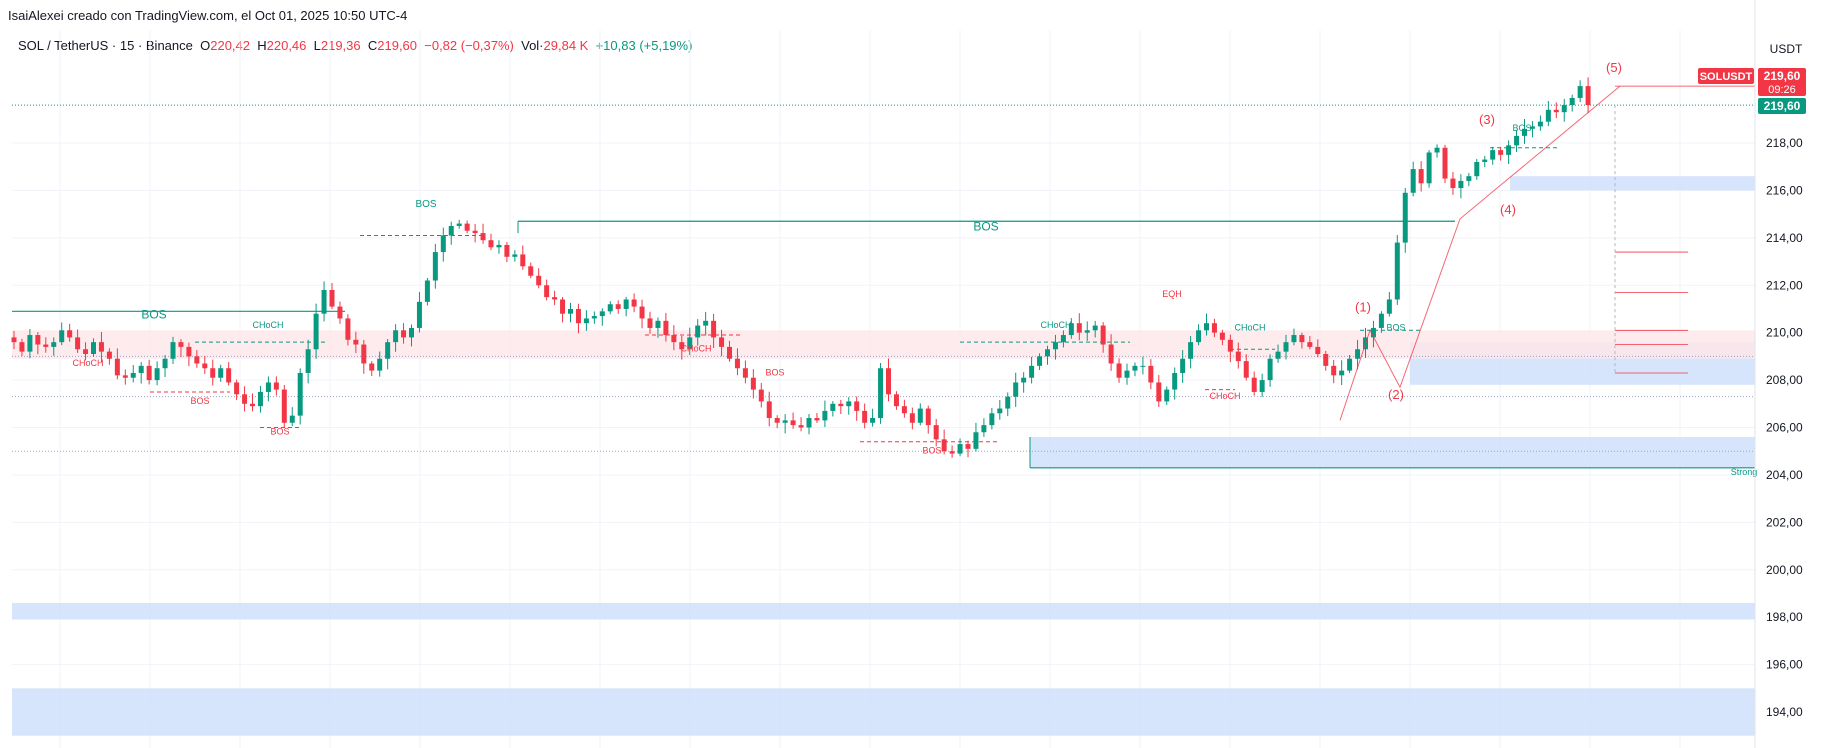 The height and width of the screenshot is (748, 1826). Describe the element at coordinates (1784, 475) in the screenshot. I see `y-tick-label: 204,00` at that location.